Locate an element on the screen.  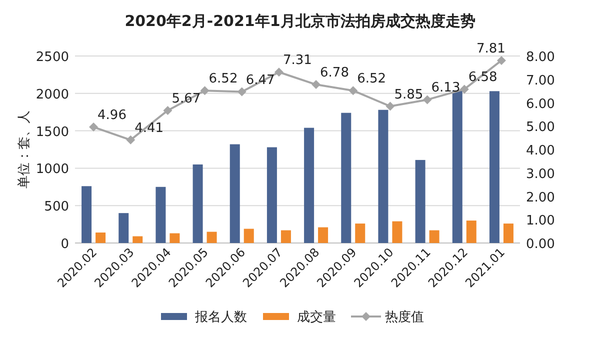
y-tick-label: 500 is located at coordinates (56, 207).